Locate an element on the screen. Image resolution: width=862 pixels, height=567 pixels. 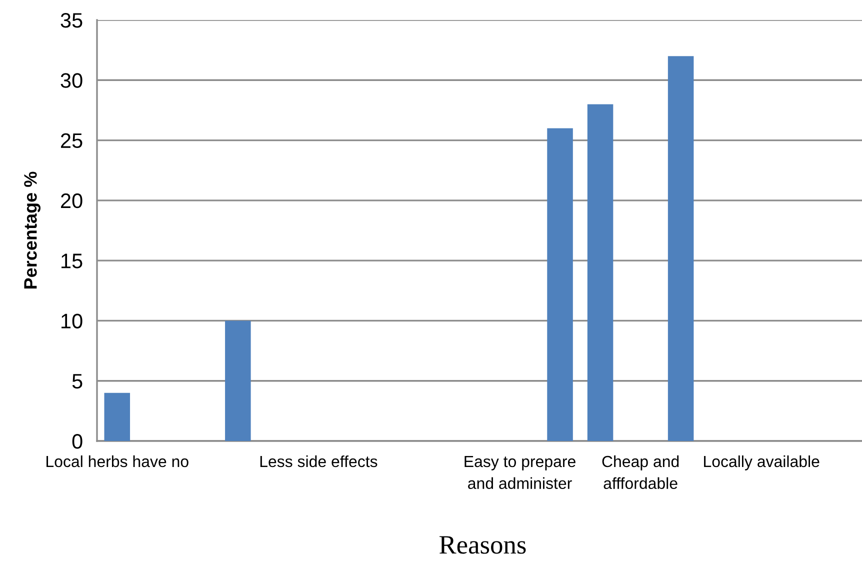
y-tick-label: 15 is located at coordinates (72, 261).